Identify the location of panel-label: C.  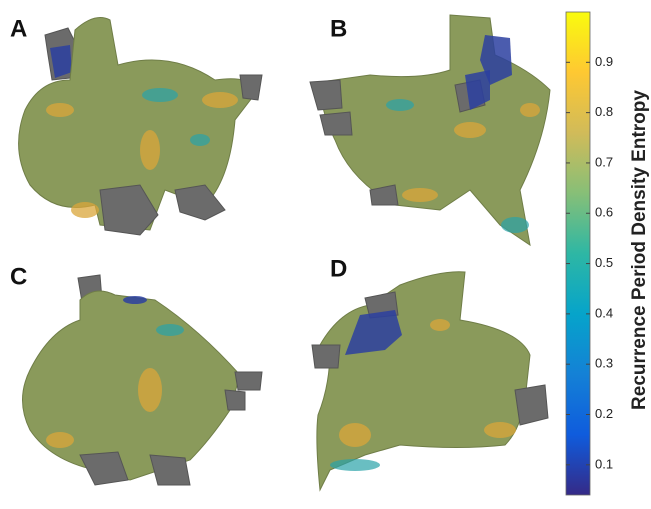
(18, 276).